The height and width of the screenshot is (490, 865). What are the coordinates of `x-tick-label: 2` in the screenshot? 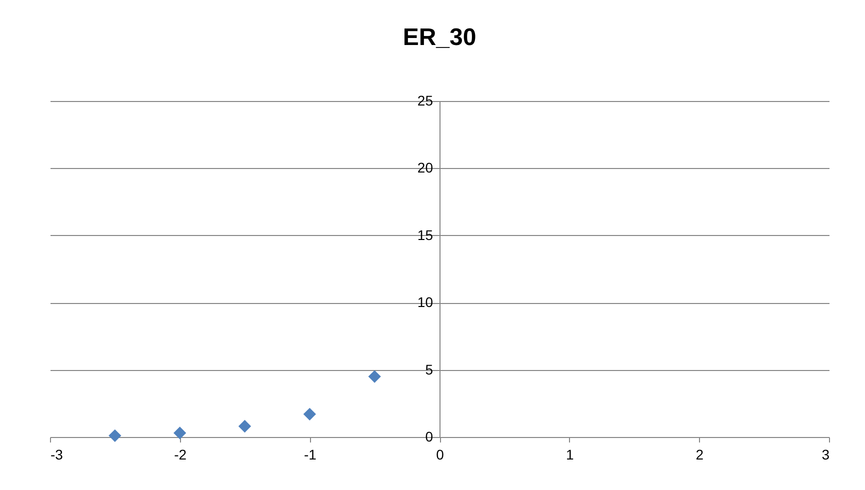 It's located at (700, 454).